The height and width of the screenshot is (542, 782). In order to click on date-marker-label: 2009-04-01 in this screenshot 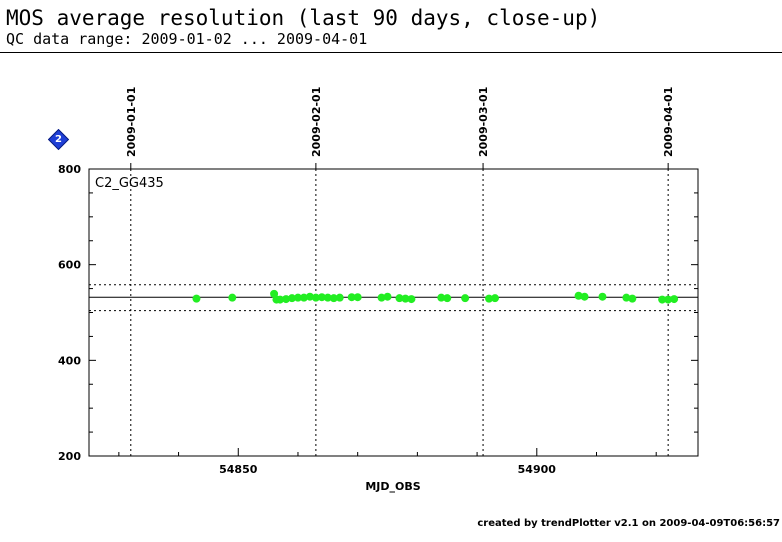, I will do `click(668, 122)`.